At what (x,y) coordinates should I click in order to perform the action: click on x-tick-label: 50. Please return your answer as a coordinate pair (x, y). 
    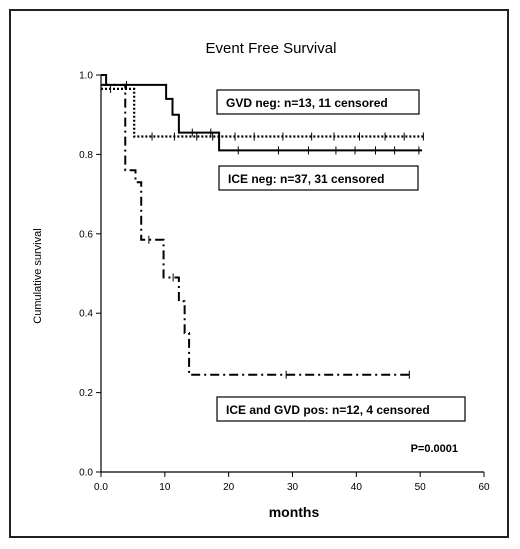
    Looking at the image, I should click on (421, 487).